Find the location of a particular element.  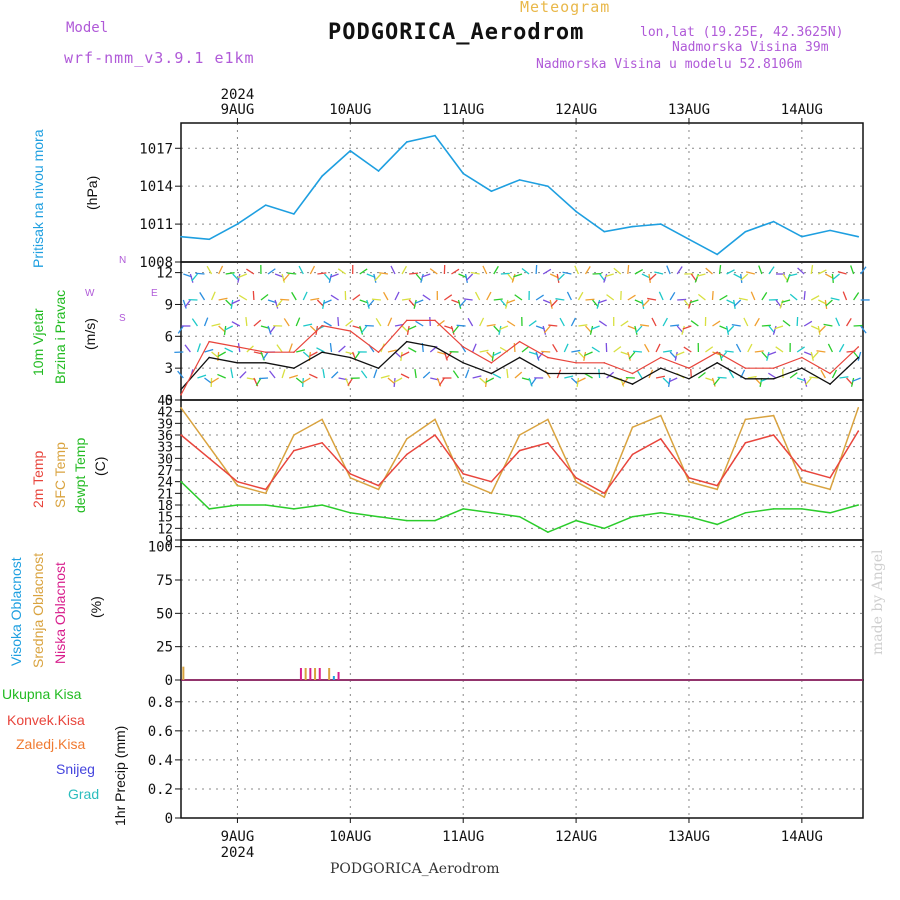

cloud-bar is located at coordinates (338, 676).